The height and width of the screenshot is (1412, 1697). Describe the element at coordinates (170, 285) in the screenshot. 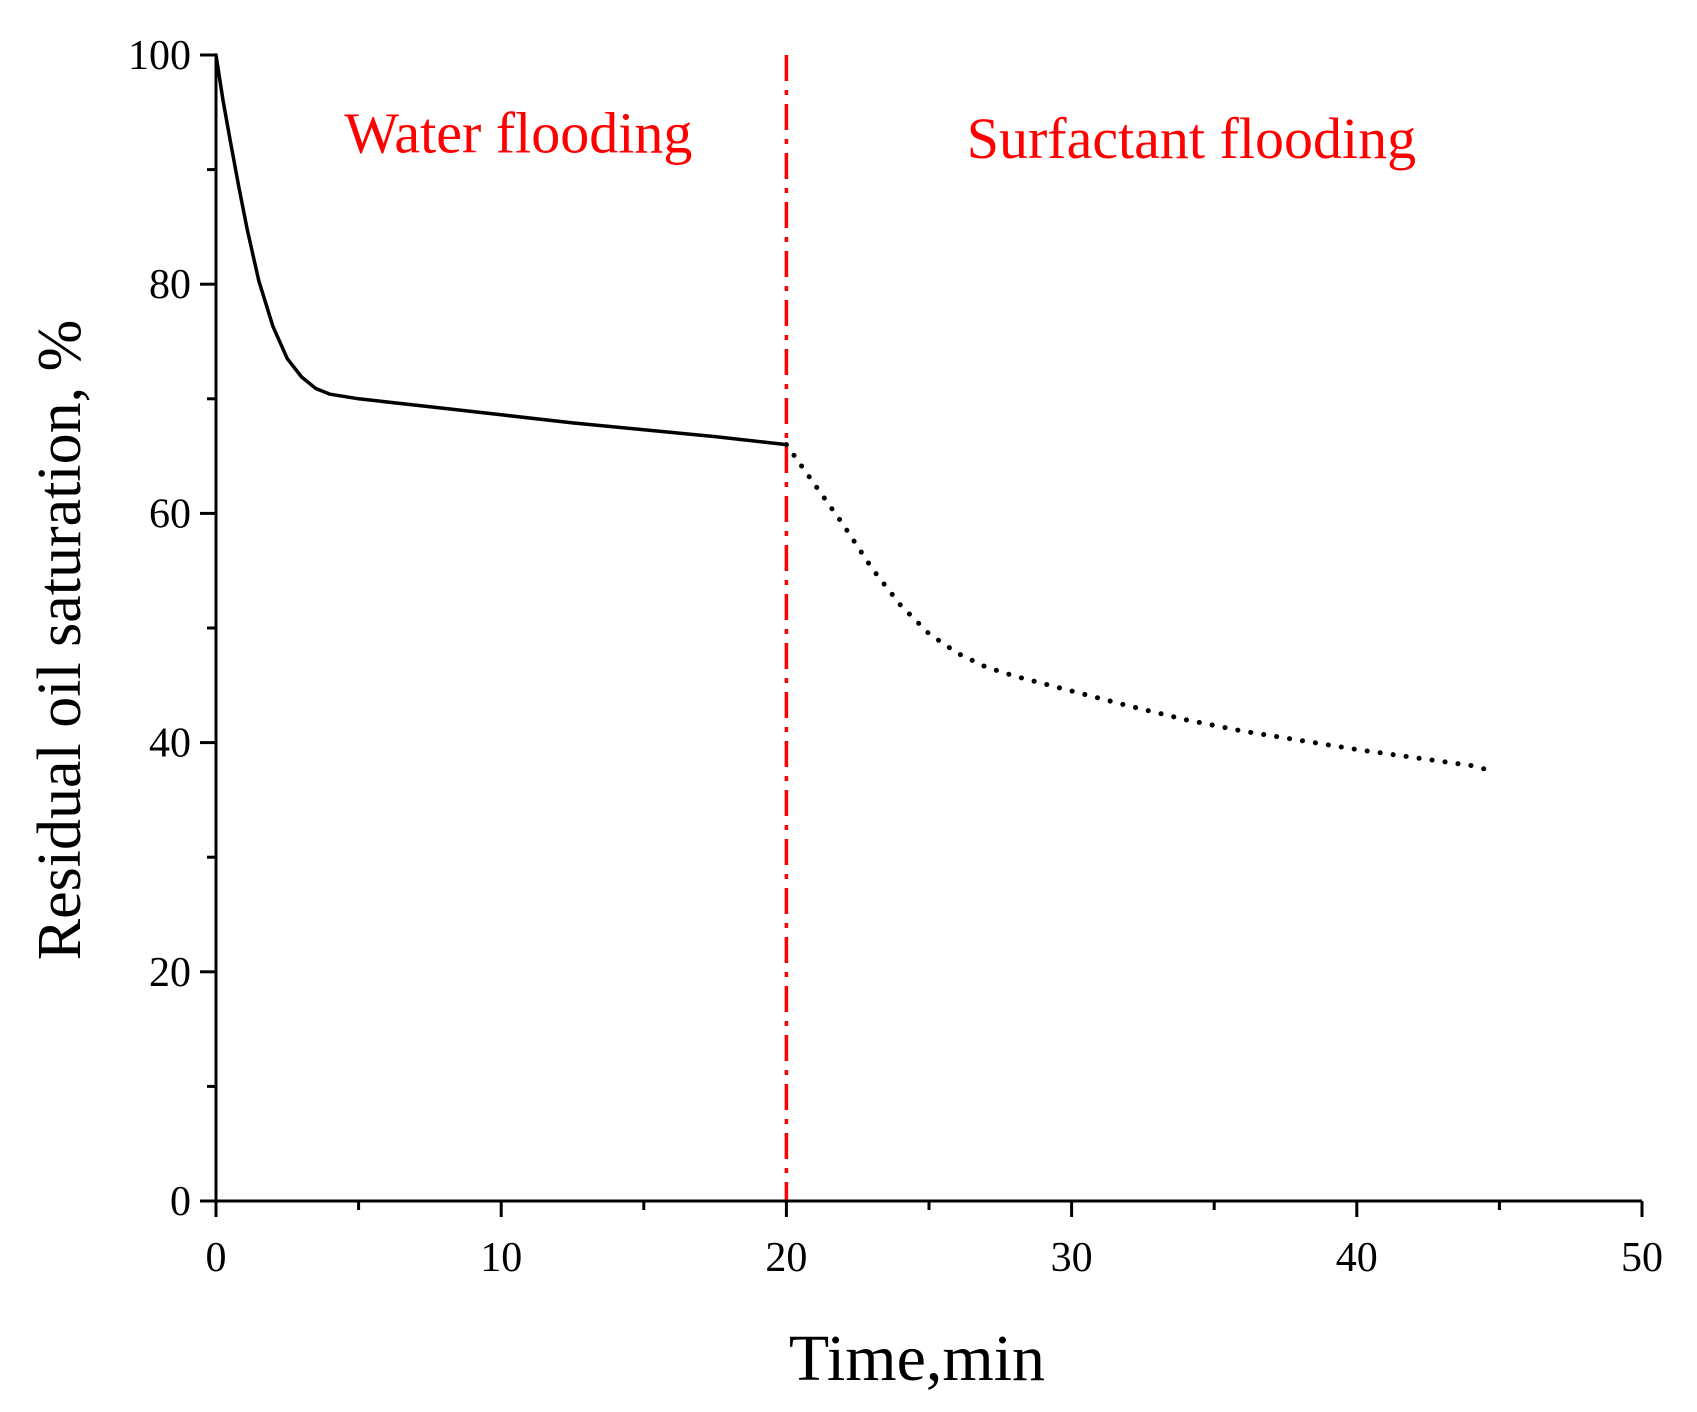

I see `y-tick-label: 80` at that location.